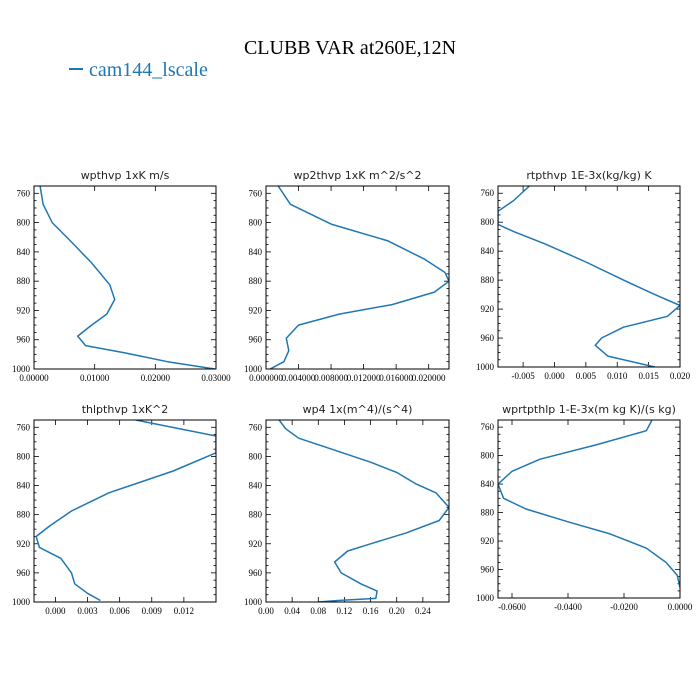 Image resolution: width=700 pixels, height=700 pixels. Describe the element at coordinates (589, 175) in the screenshot. I see `subplot-title: rtpthvp 1E-3x(kg/kg) K` at that location.